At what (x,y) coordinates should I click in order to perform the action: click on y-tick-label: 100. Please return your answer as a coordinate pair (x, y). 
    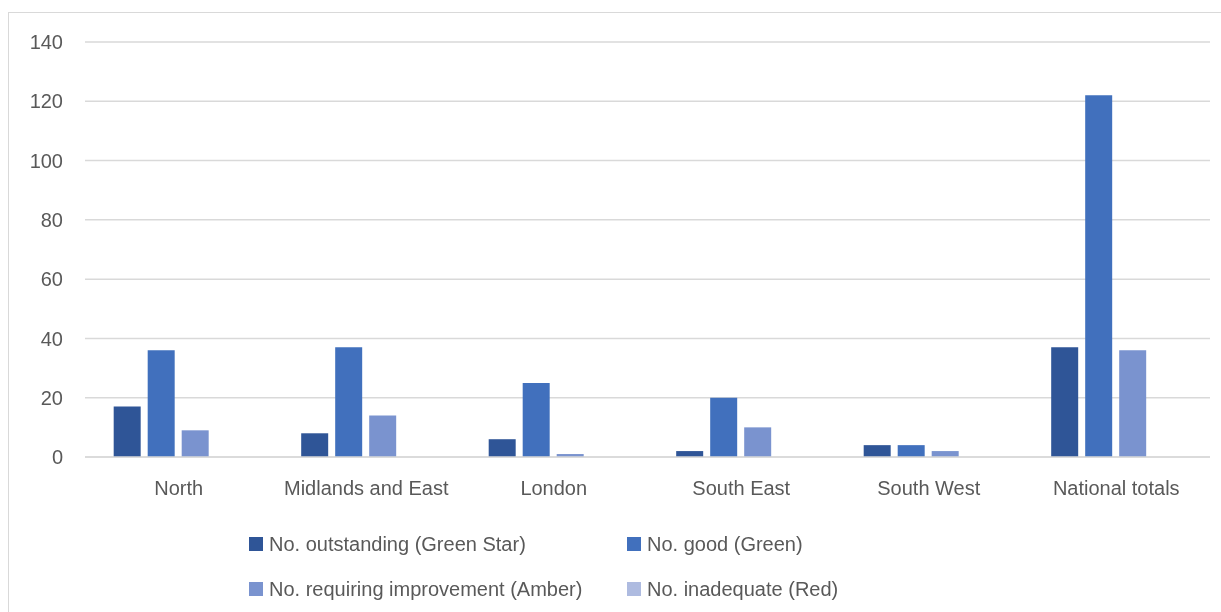
    Looking at the image, I should click on (46, 160).